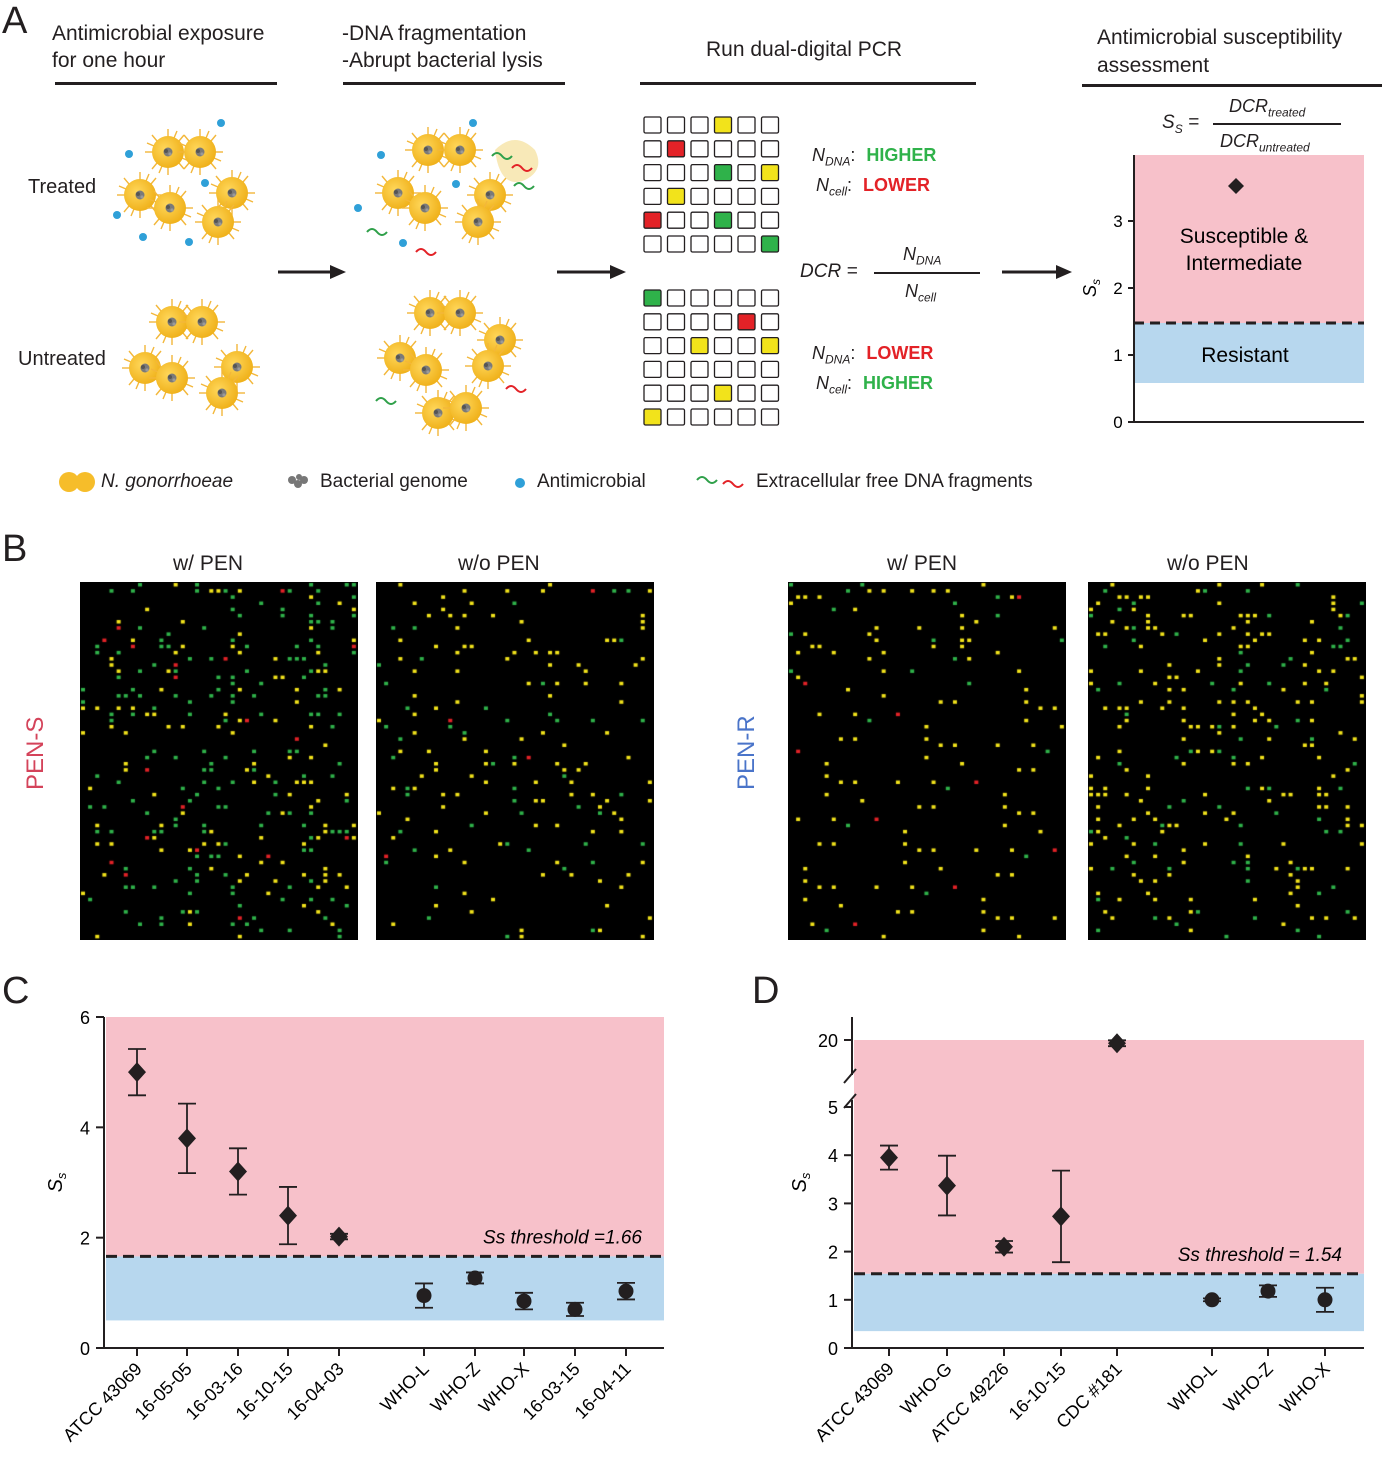 The height and width of the screenshot is (1464, 1382). What do you see at coordinates (169, 182) in the screenshot?
I see `antimicrobial-dots` at bounding box center [169, 182].